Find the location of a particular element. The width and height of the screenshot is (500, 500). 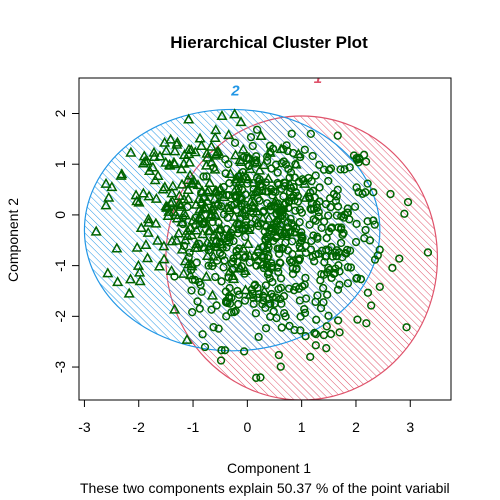

x-tick-label: -2 is located at coordinates (139, 427).